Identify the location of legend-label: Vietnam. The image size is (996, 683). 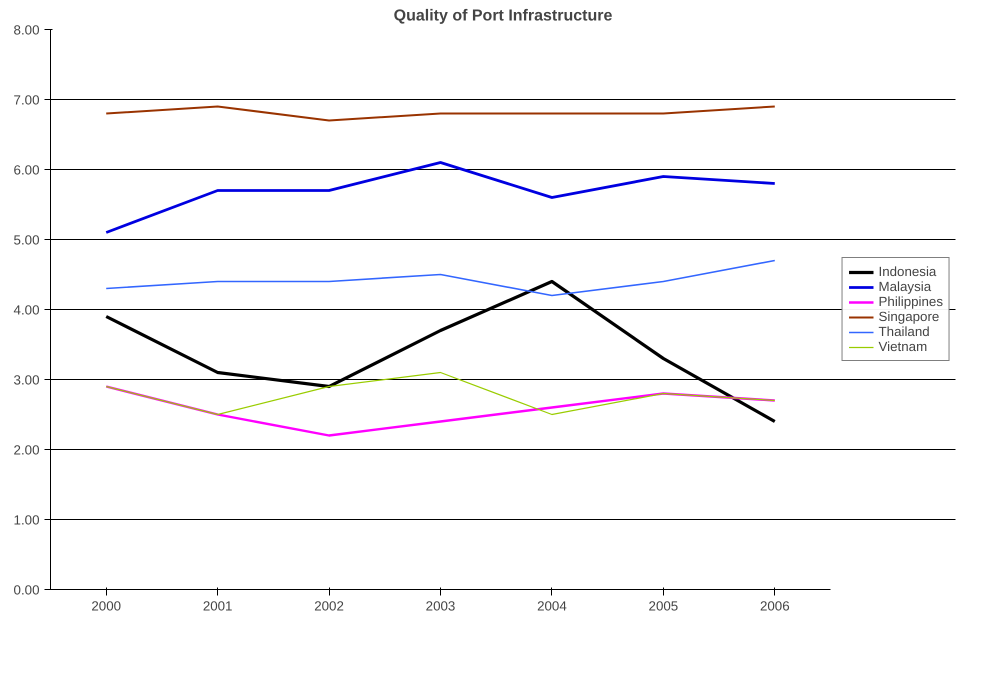
(903, 346).